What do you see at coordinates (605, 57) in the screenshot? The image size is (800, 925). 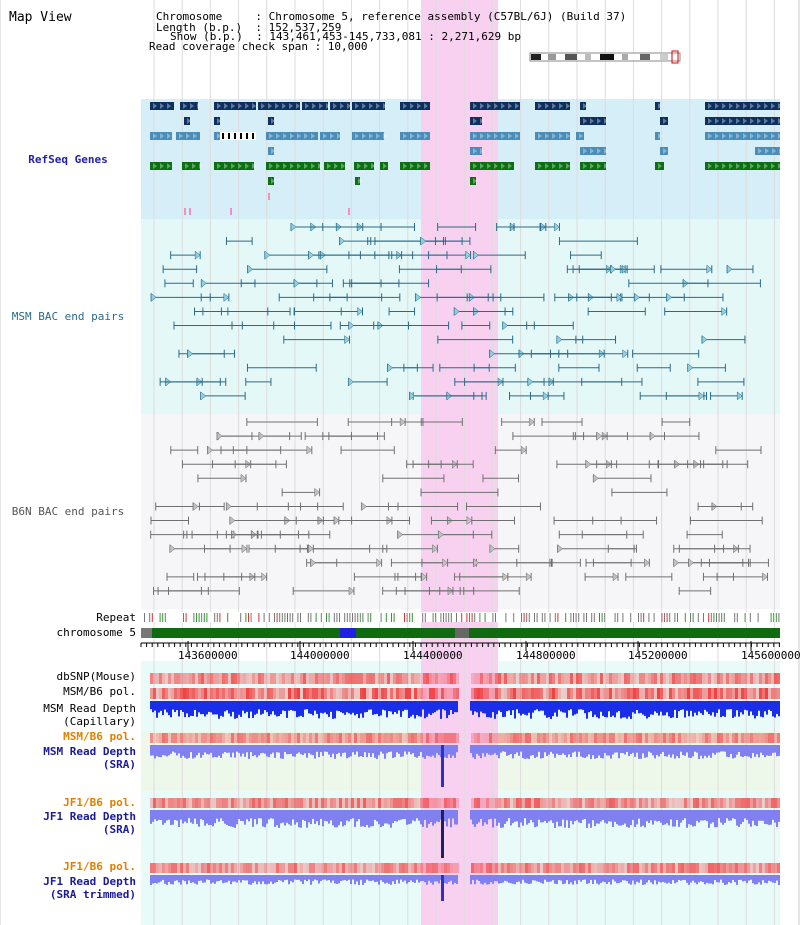 I see `ideogram-outline` at bounding box center [605, 57].